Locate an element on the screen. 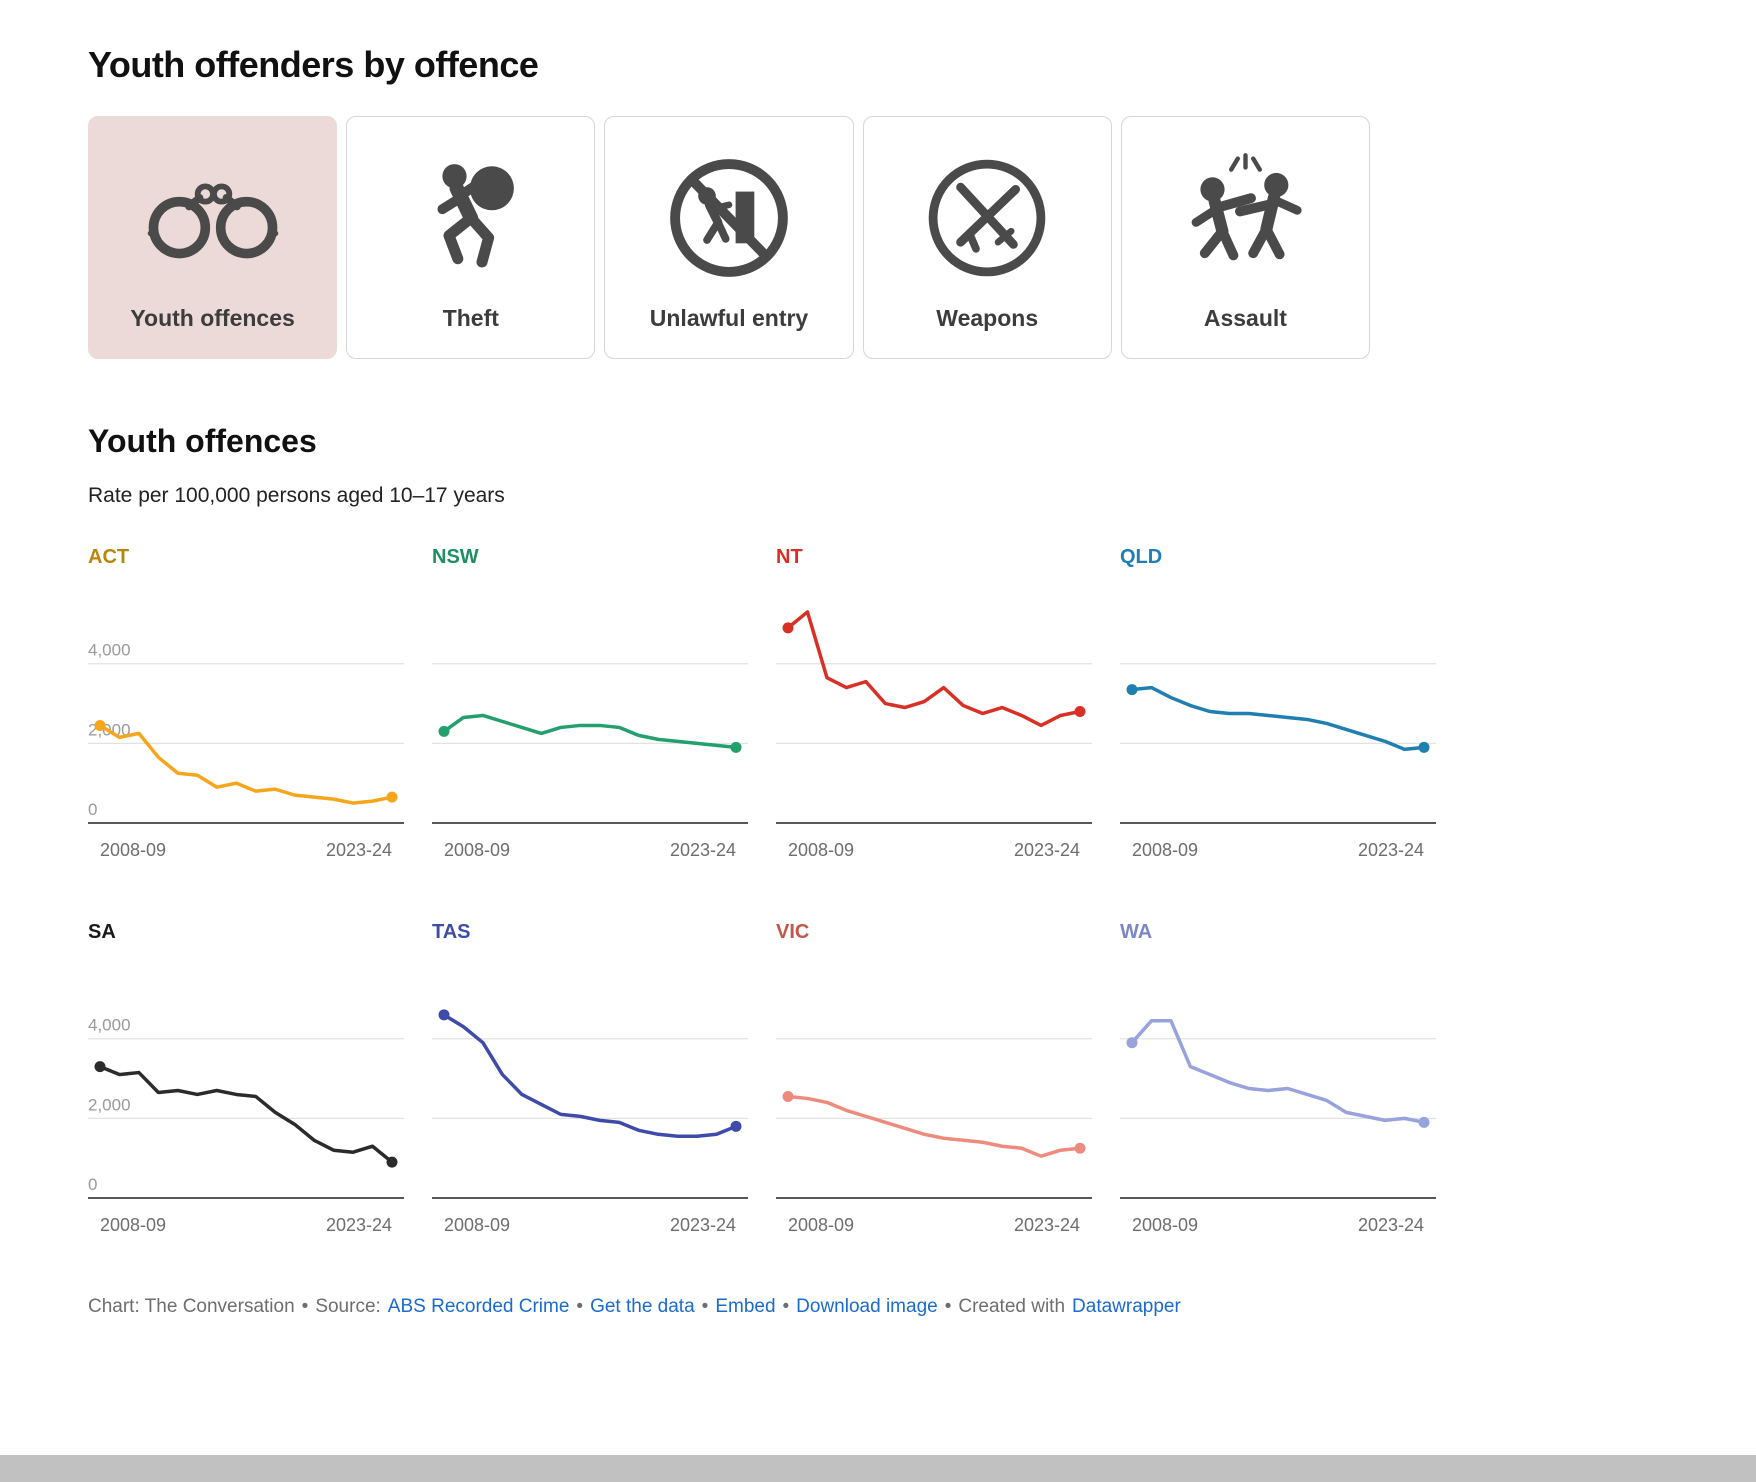 This screenshot has width=1756, height=1482. tab-label-assault: Assault is located at coordinates (1245, 318).